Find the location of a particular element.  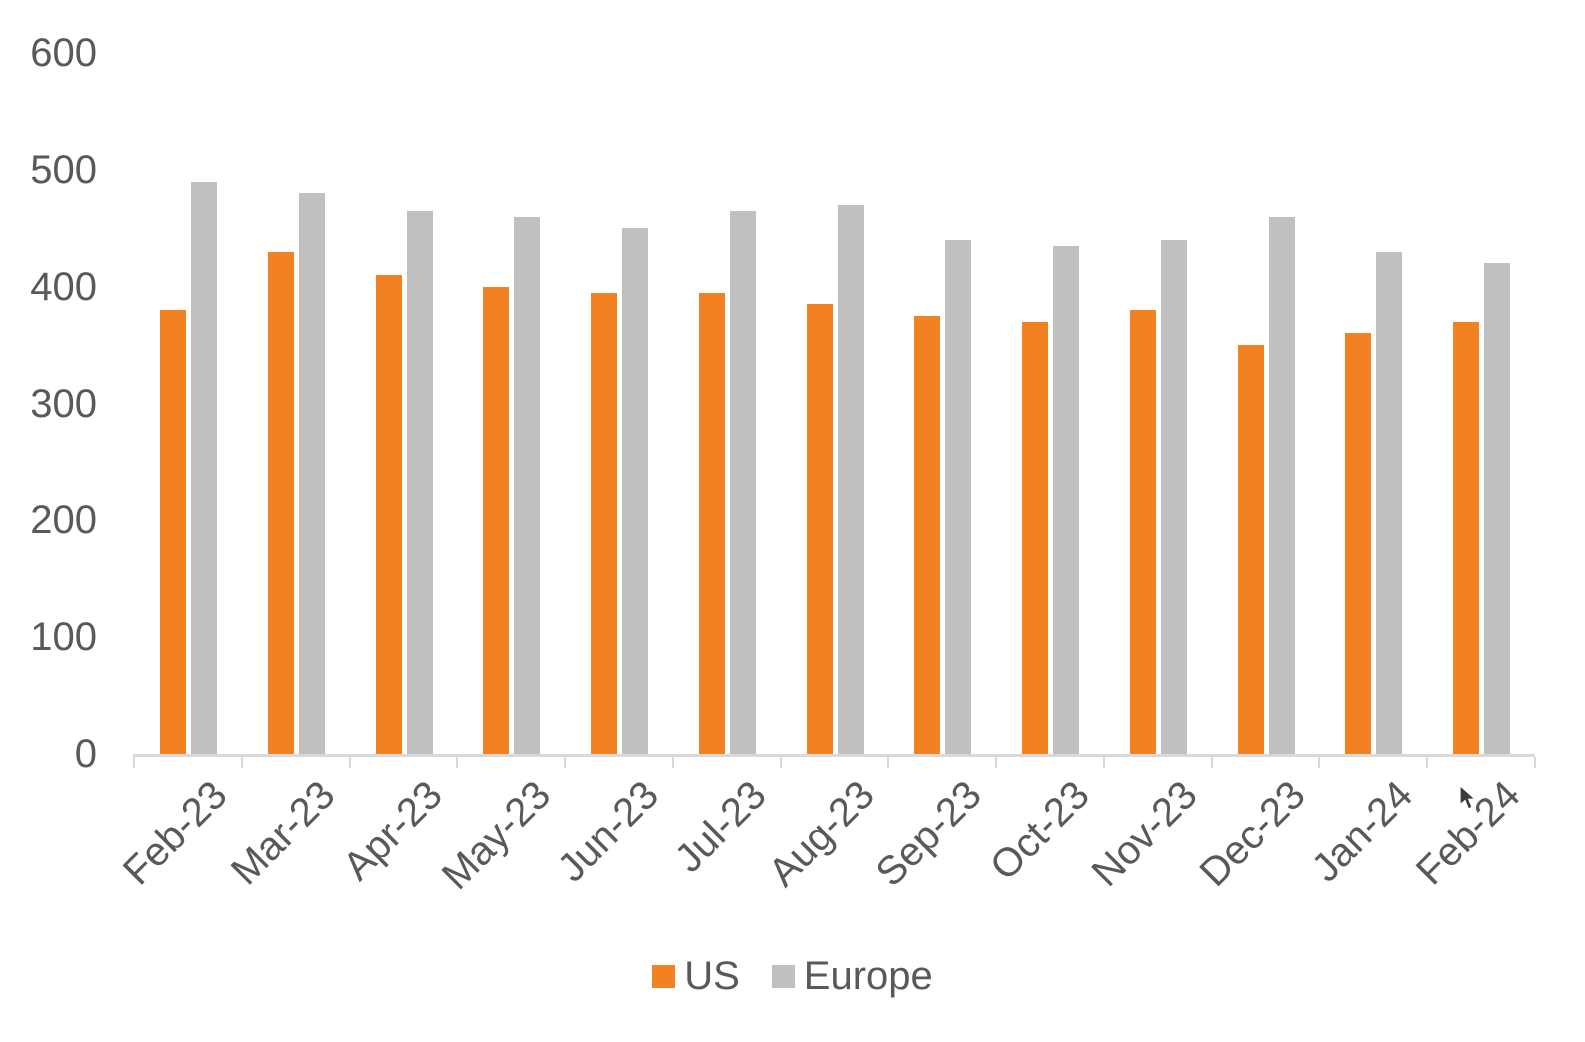

legend-item-us: US is located at coordinates (696, 976).